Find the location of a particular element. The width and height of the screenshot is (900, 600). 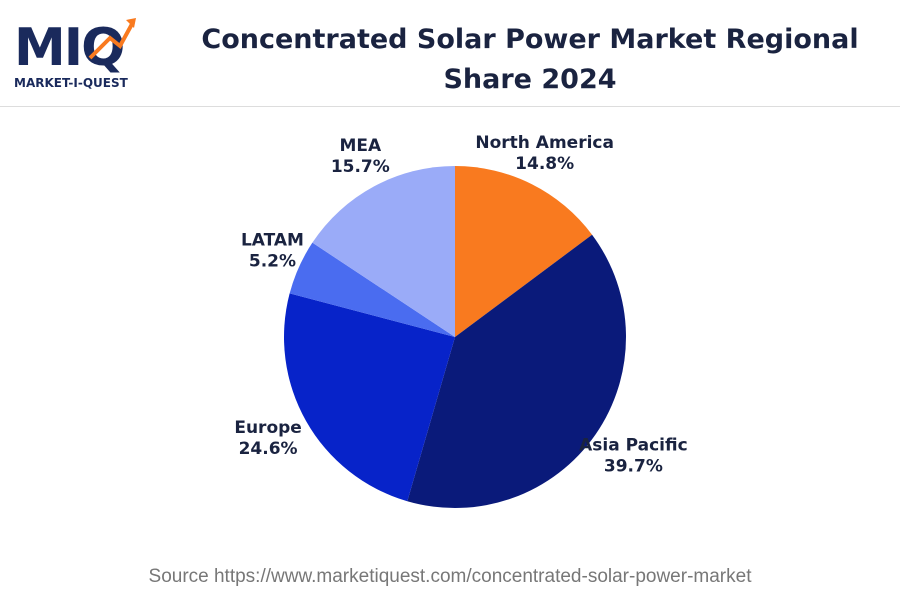

slice-value: 39.7% is located at coordinates (633, 467).